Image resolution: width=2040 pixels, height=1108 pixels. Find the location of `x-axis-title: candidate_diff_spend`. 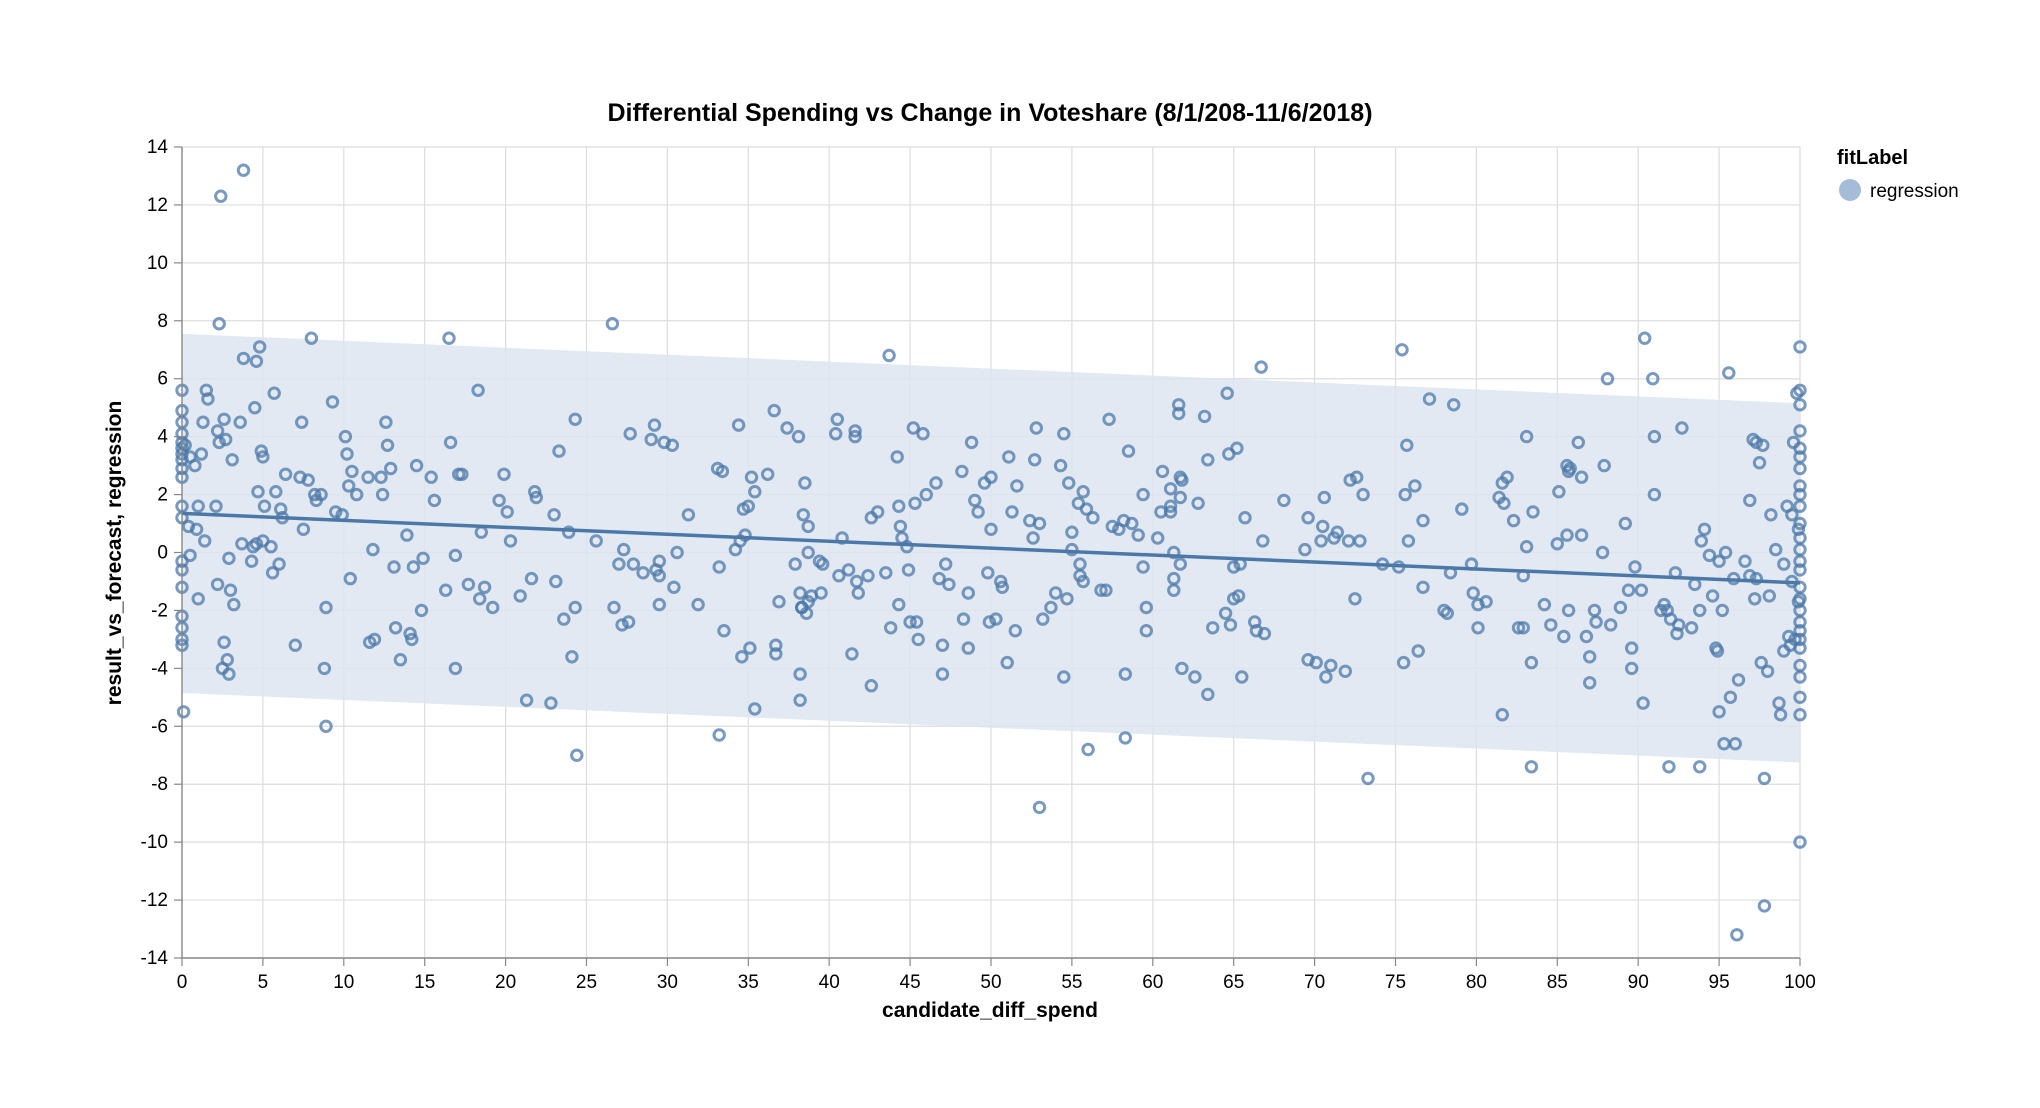

x-axis-title: candidate_diff_spend is located at coordinates (990, 1010).